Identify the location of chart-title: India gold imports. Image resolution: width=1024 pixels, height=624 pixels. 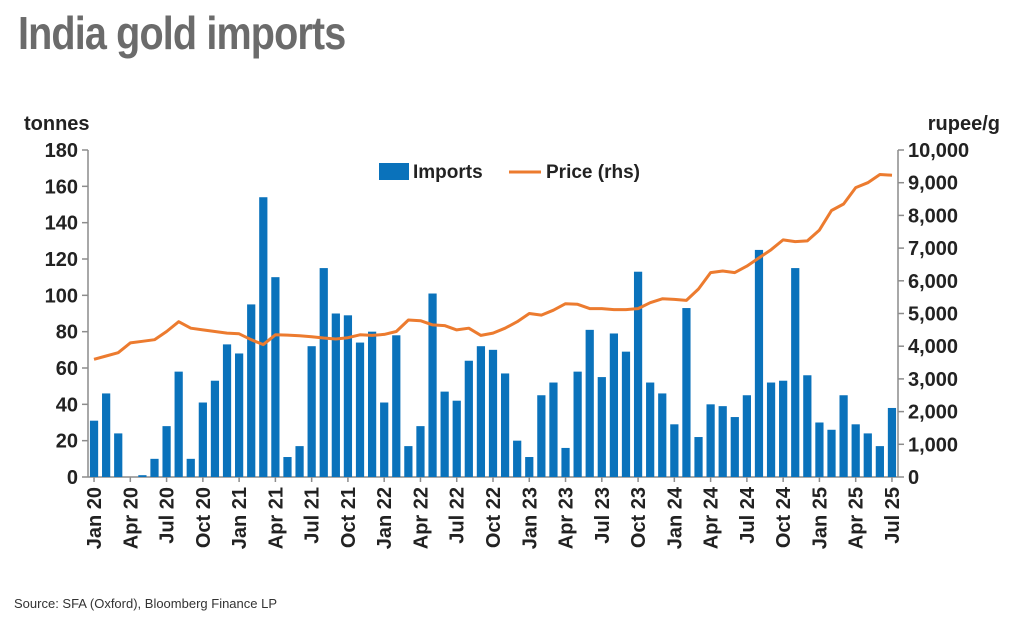
(182, 33).